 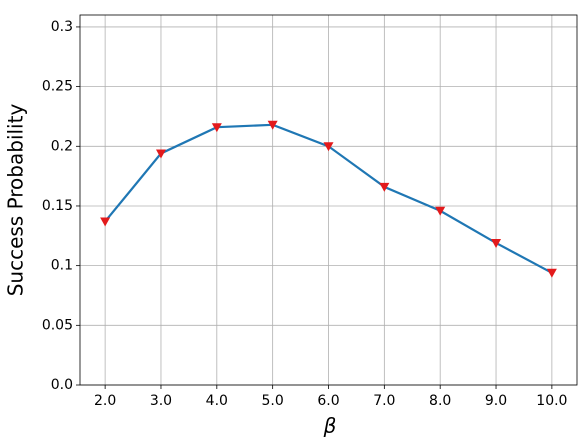 I want to click on x-tick-label: 6.0, so click(x=328, y=401).